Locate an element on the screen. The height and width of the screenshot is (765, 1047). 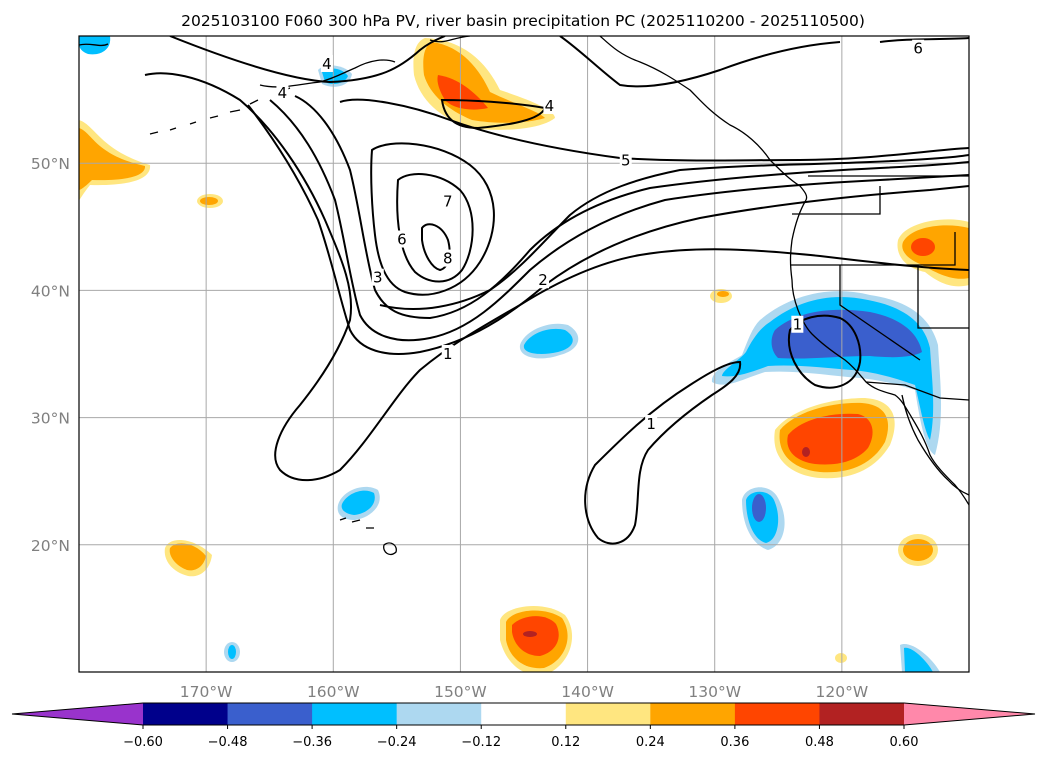
pv-contour-label: 8 is located at coordinates (448, 259).